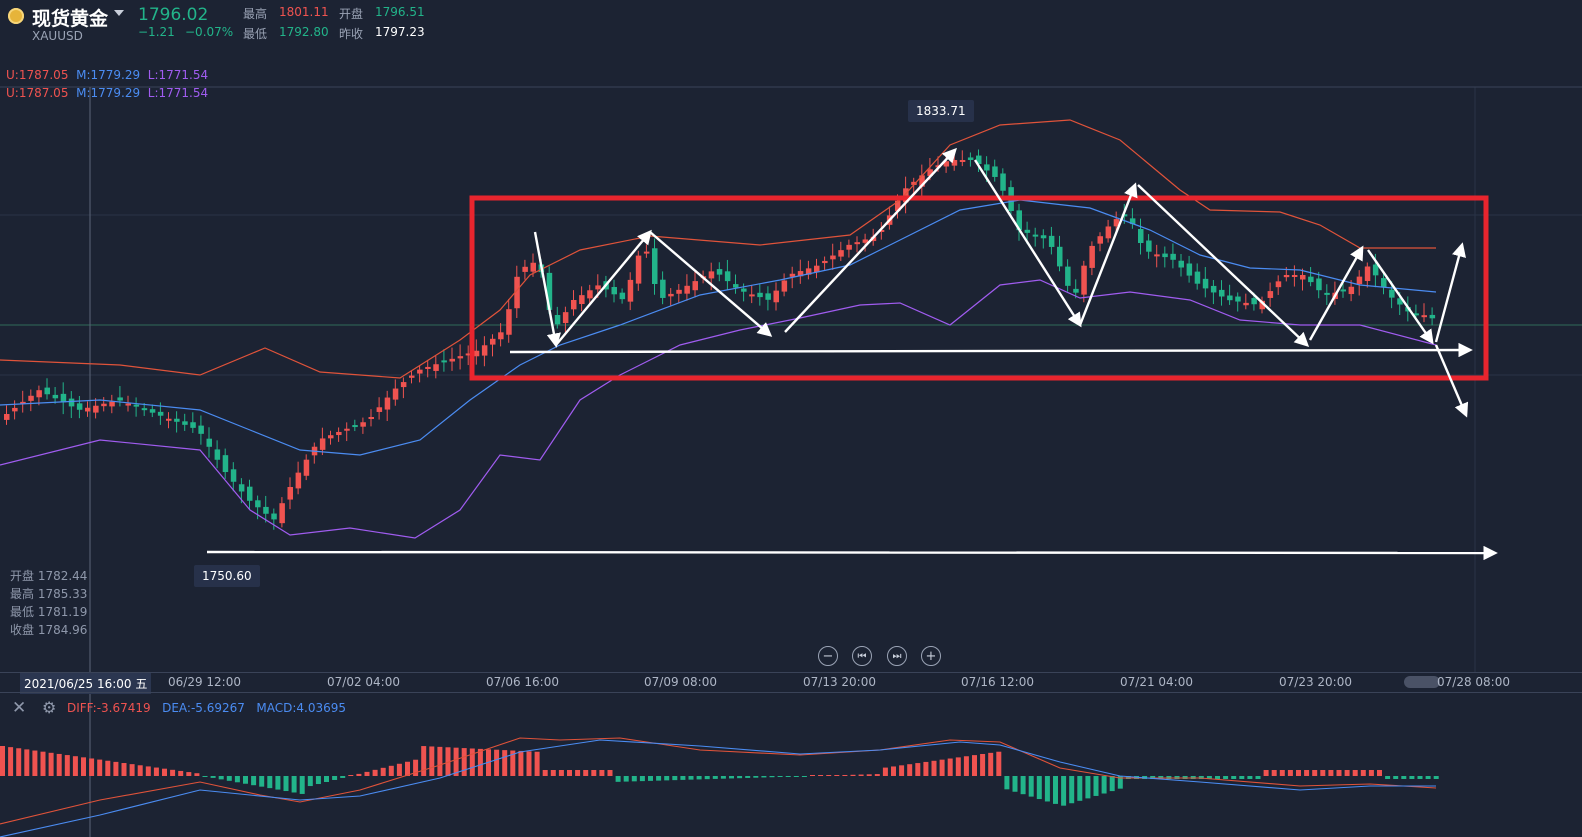 This screenshot has width=1582, height=837. Describe the element at coordinates (49, 707) in the screenshot. I see `gear-icon: ⚙` at that location.